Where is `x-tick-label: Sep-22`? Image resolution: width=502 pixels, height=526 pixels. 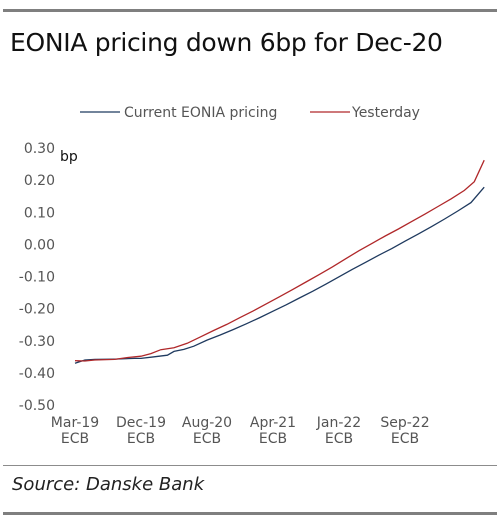
x-tick-label: Sep-22 is located at coordinates (404, 423).